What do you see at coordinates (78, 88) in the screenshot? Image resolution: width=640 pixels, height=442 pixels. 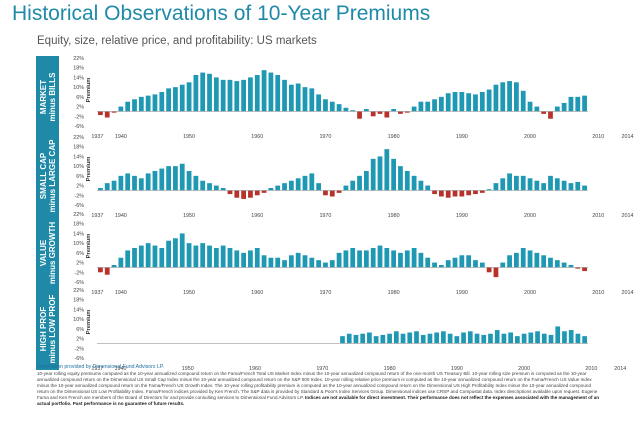 I see `y-tick-label: 10%` at bounding box center [78, 88].